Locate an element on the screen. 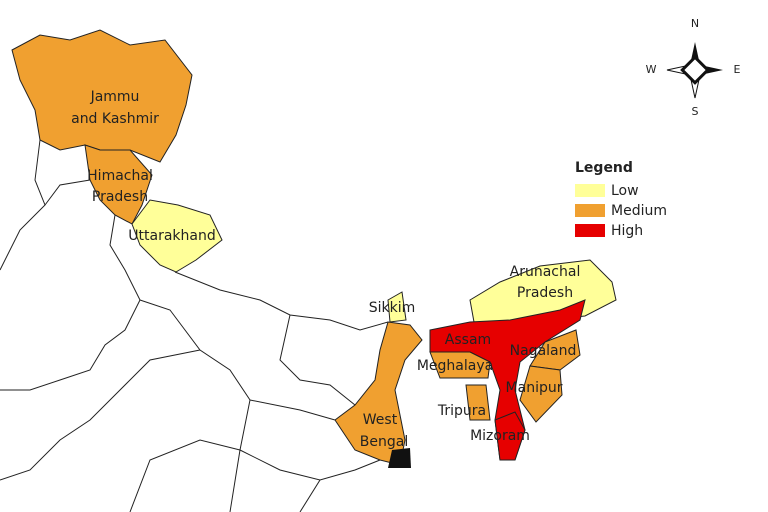 Image resolution: width=768 pixels, height=512 pixels. region-label: Uttarakhand is located at coordinates (171, 236).